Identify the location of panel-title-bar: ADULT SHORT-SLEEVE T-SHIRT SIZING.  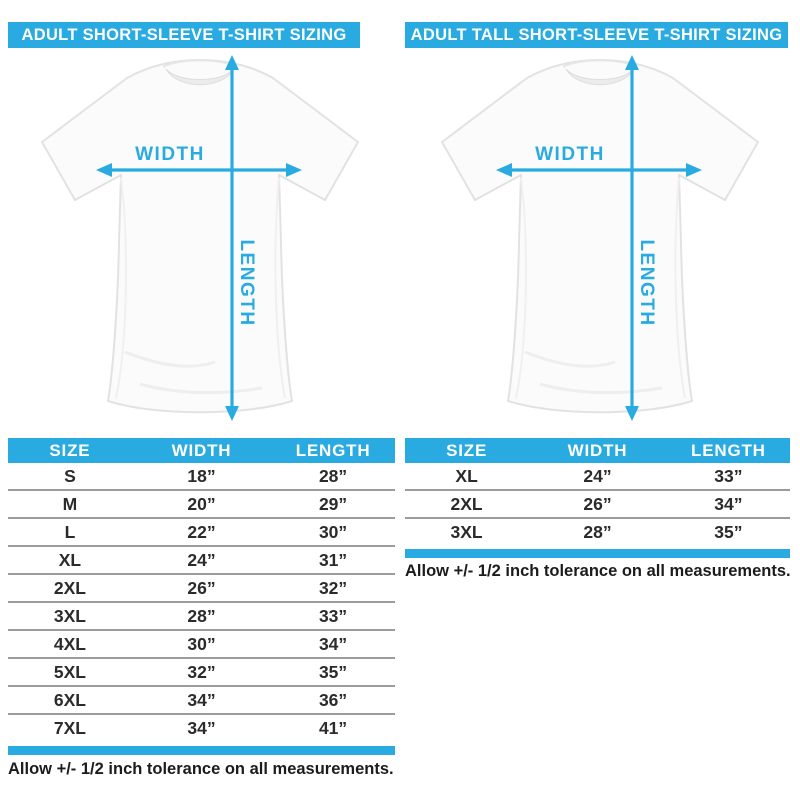
(184, 35).